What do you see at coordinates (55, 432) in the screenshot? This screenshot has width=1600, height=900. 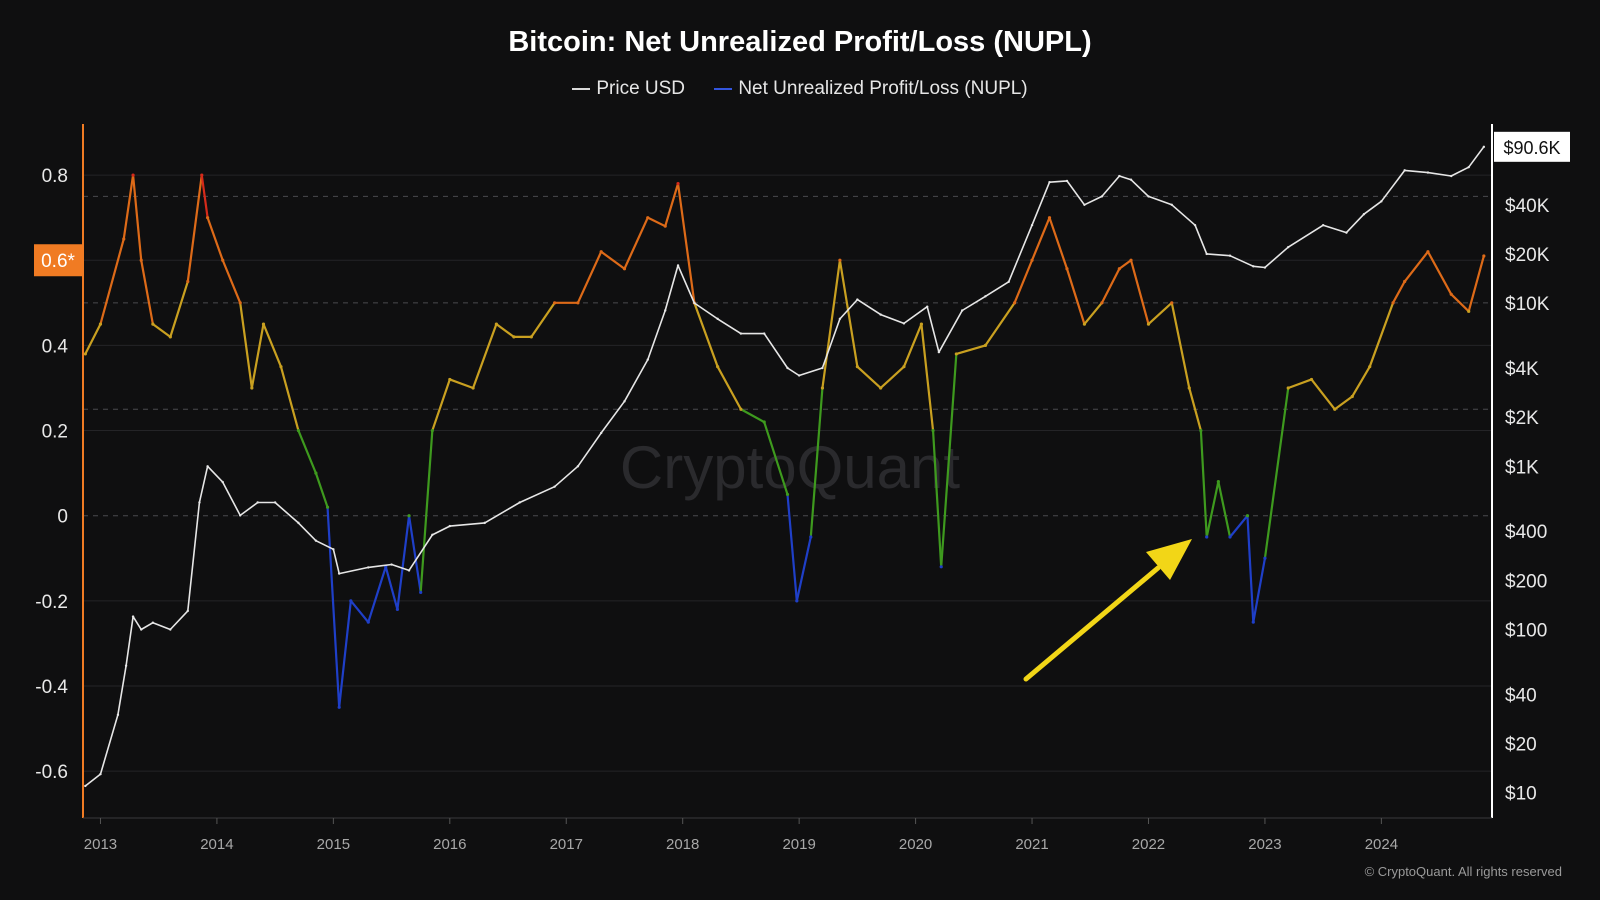 I see `y-left-tick-label: 0.2` at bounding box center [55, 432].